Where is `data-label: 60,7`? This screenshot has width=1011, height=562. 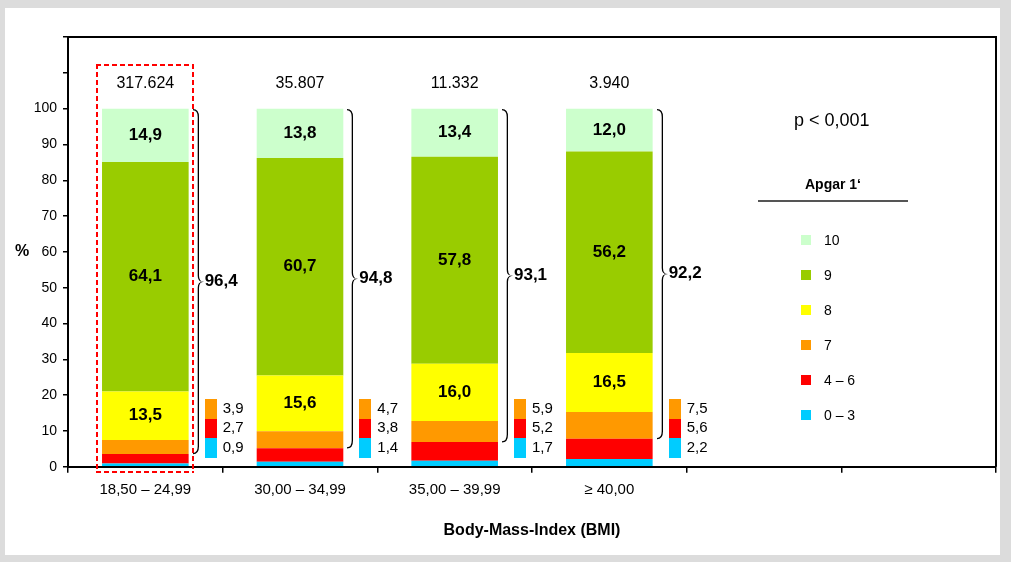 data-label: 60,7 is located at coordinates (300, 266).